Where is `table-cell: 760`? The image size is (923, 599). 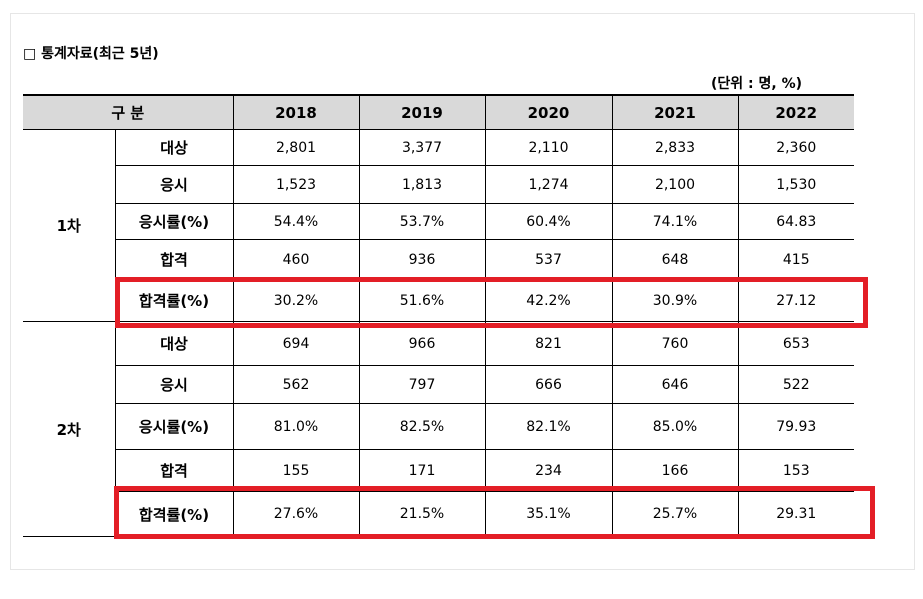
table-cell: 760 is located at coordinates (674, 343).